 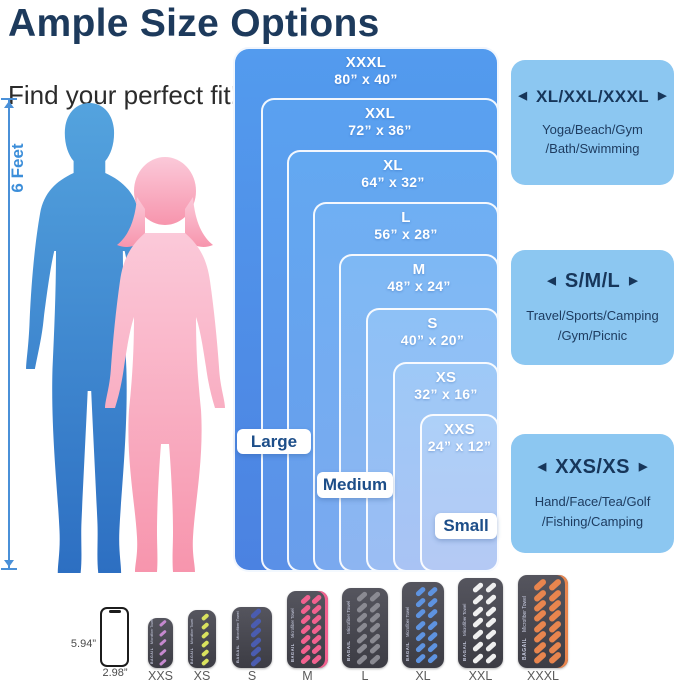 I want to click on info-card-use-line: /Bath/Swimming, so click(x=592, y=148).